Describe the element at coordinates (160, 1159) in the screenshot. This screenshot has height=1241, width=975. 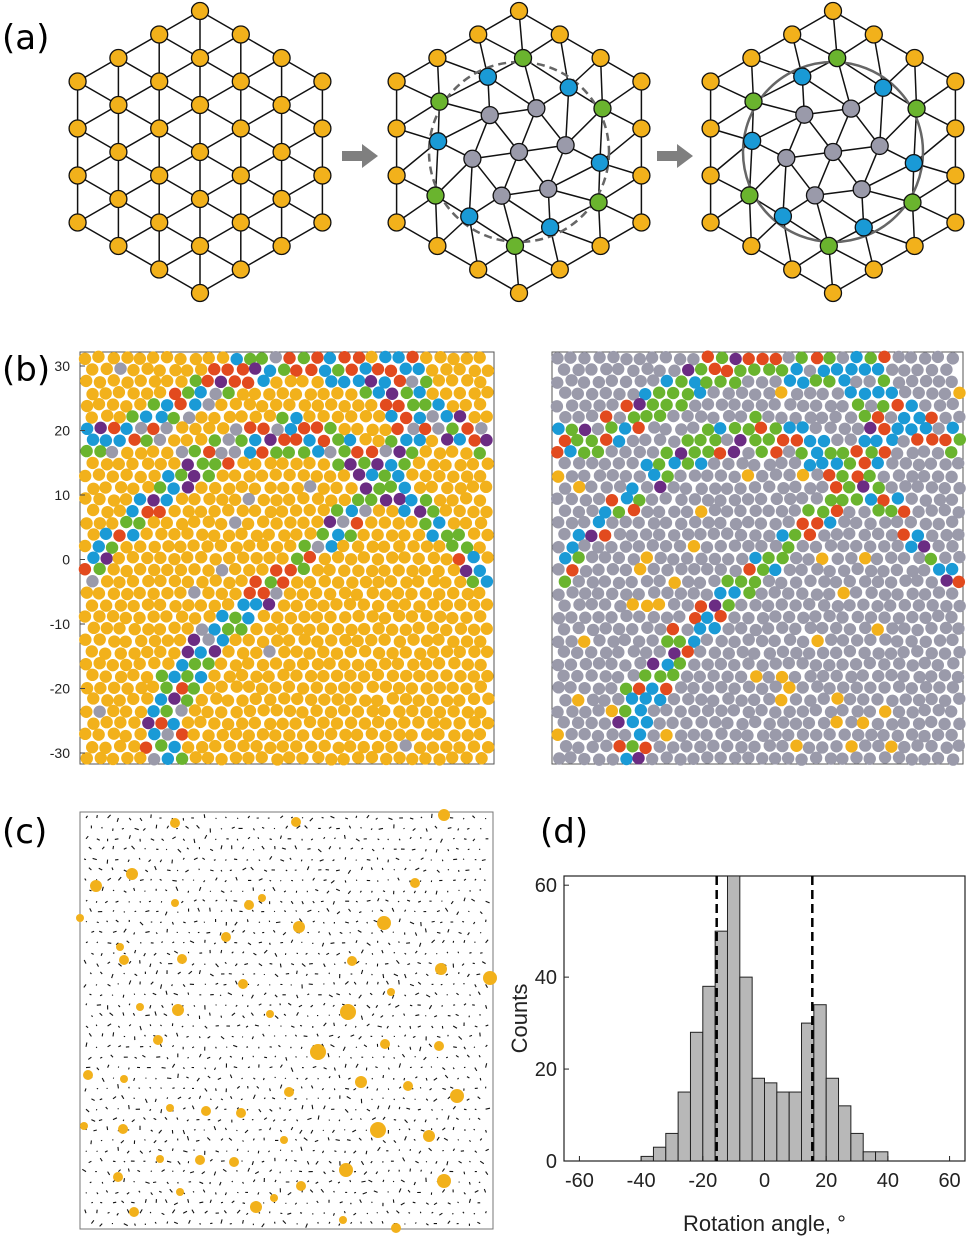
I see `rotation-center-dot` at that location.